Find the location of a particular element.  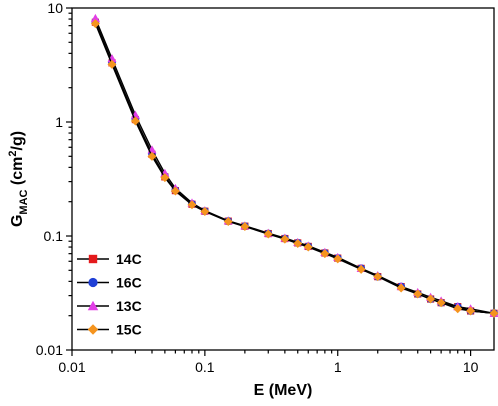

x-tick-label: 1 is located at coordinates (338, 367).